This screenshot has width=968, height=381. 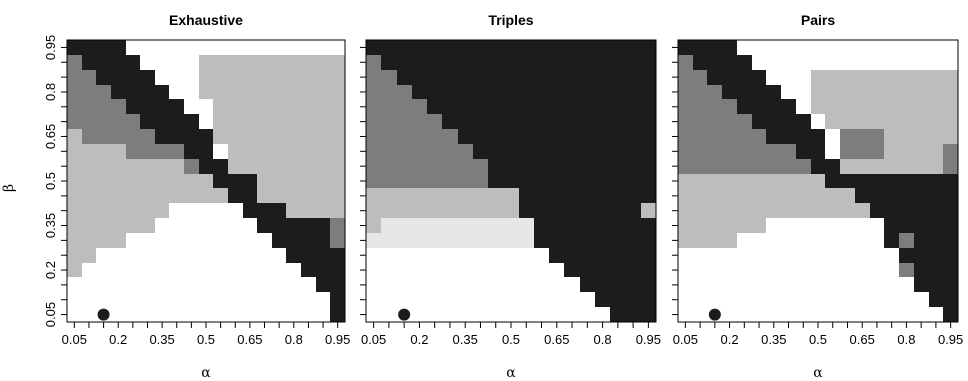 What do you see at coordinates (419, 339) in the screenshot?
I see `x-tick-label: 0.2` at bounding box center [419, 339].